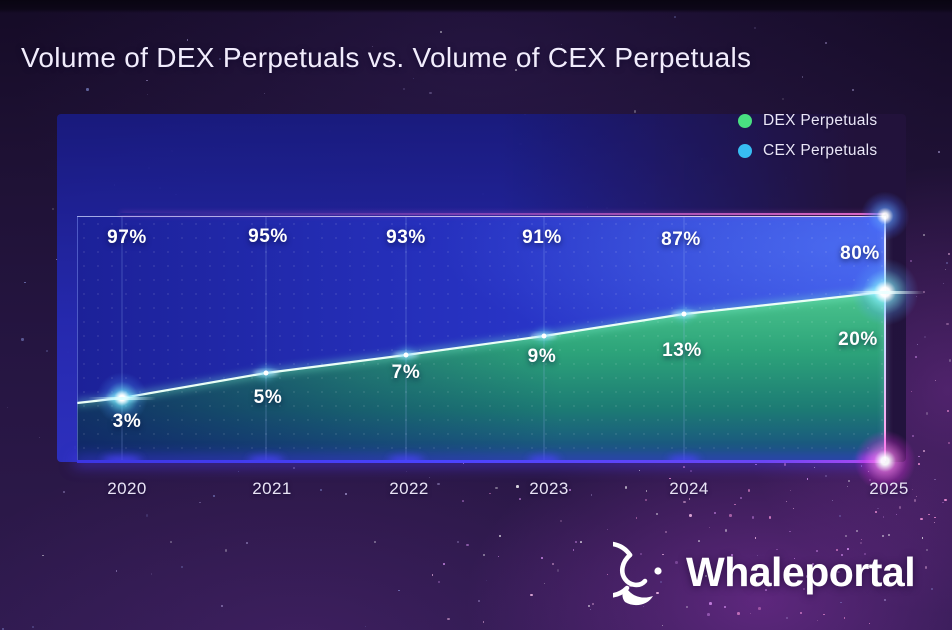 This screenshot has height=630, width=952. What do you see at coordinates (807, 121) in the screenshot?
I see `legend-item-dex: DEX Perpetuals` at bounding box center [807, 121].